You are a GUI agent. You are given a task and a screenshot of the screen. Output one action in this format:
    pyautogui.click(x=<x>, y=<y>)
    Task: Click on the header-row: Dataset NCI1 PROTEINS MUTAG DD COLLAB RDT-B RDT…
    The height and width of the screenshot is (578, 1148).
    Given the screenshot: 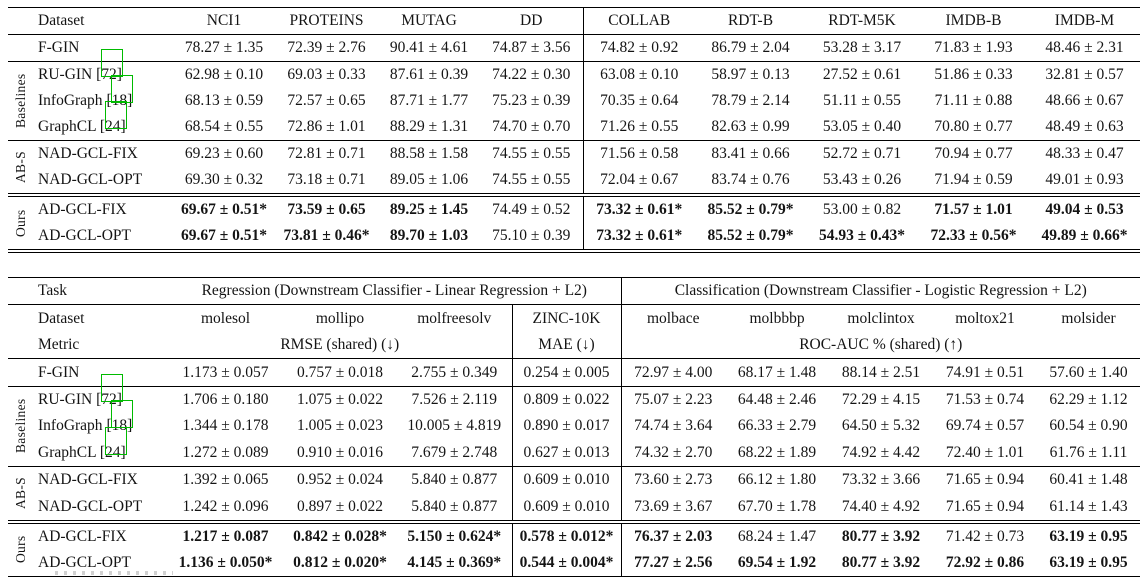 What is the action you would take?
    pyautogui.click(x=574, y=21)
    